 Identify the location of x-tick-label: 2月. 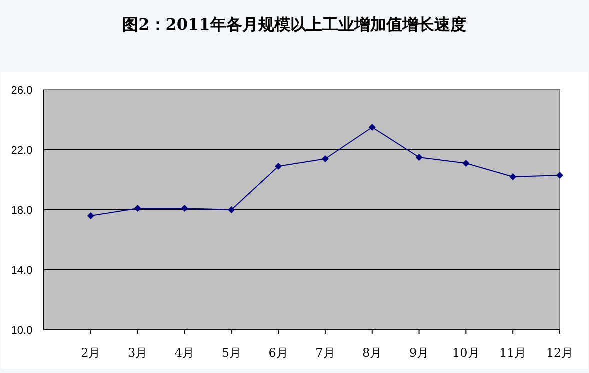
(91, 353).